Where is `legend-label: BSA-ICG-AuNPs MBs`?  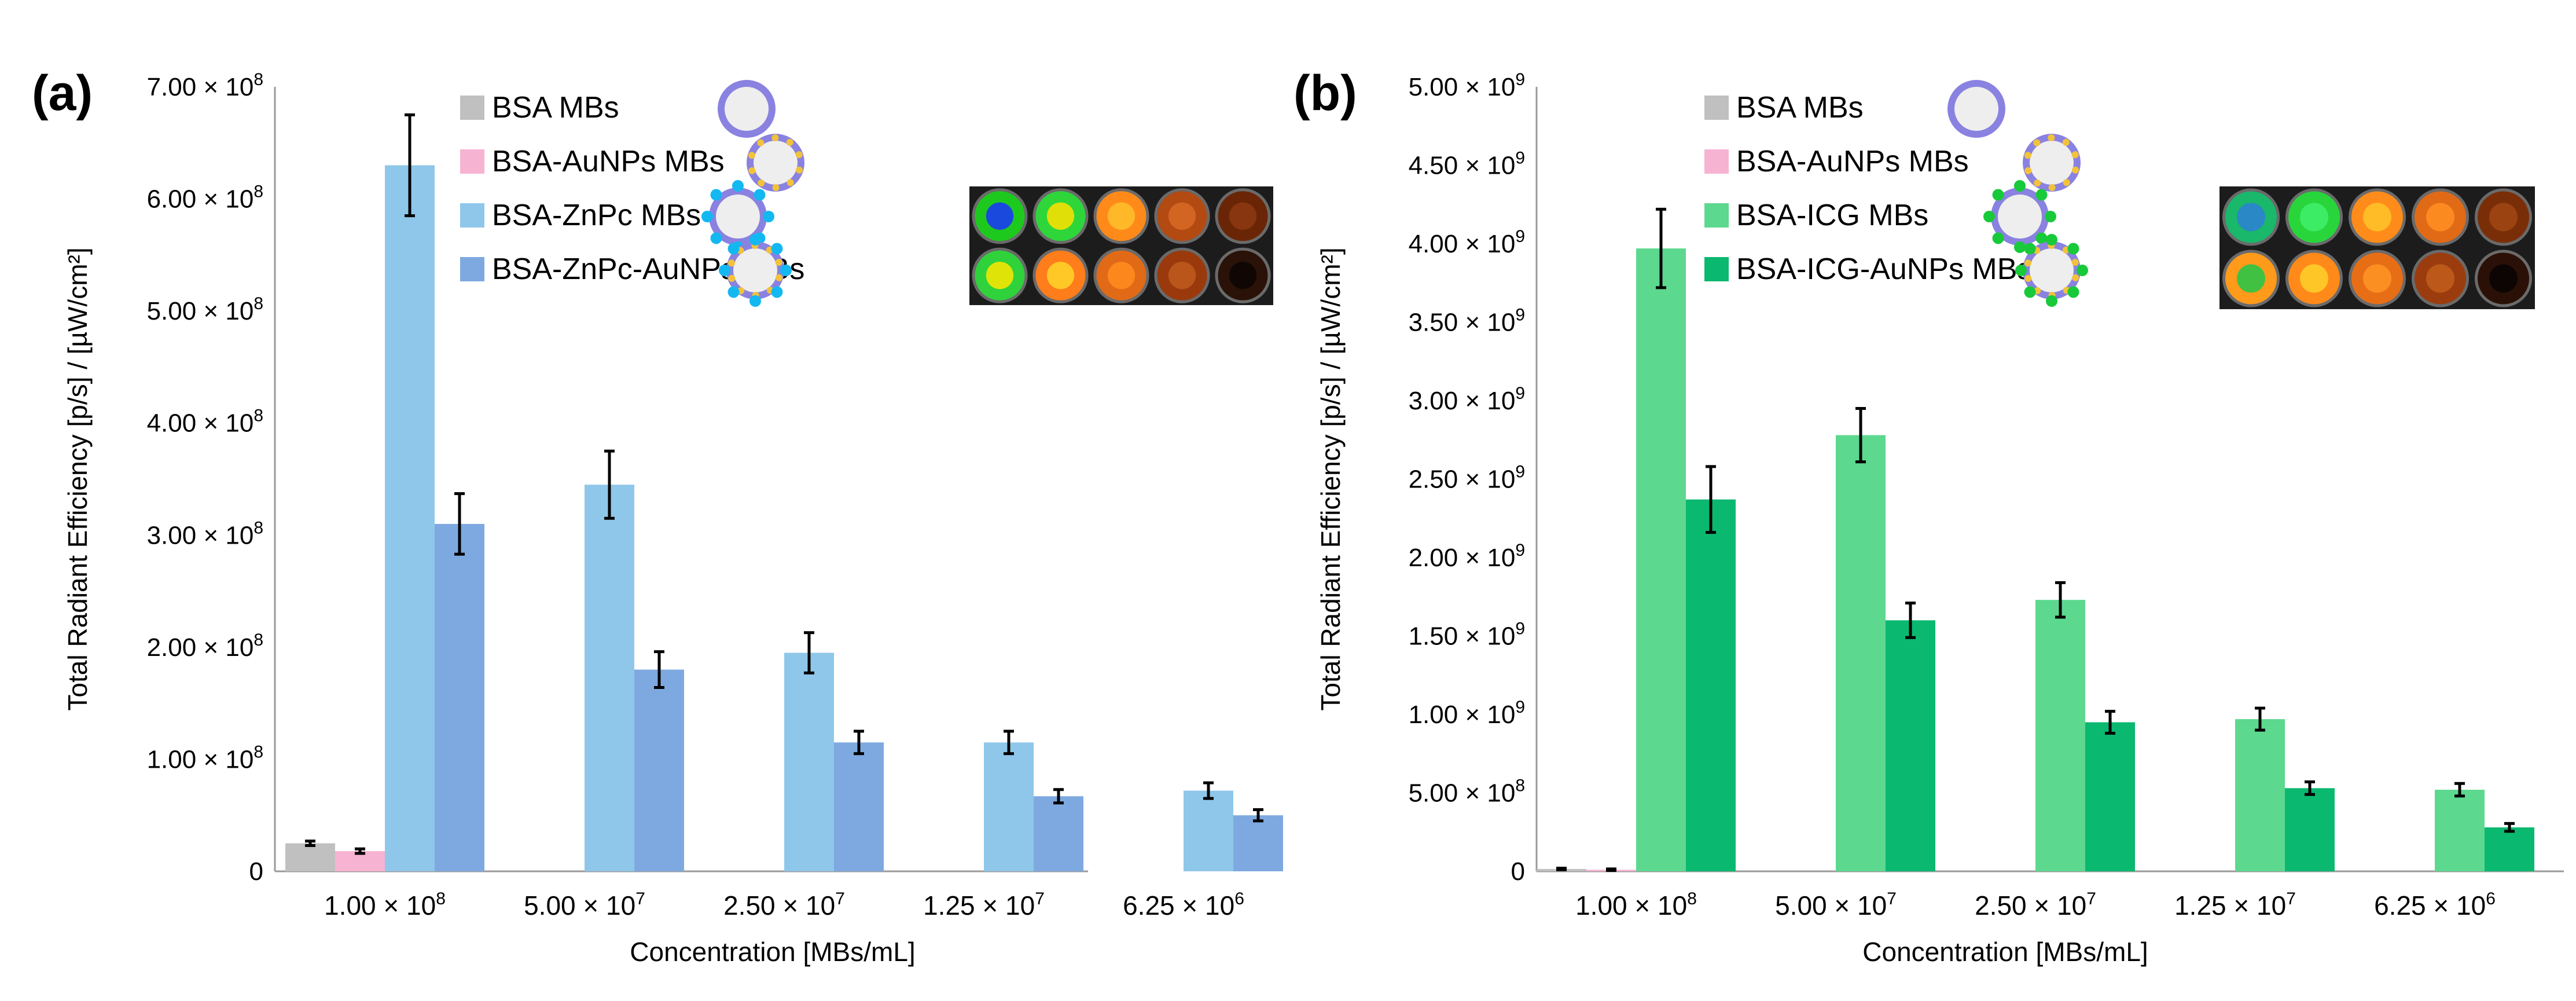 legend-label: BSA-ICG-AuNPs MBs is located at coordinates (1884, 269).